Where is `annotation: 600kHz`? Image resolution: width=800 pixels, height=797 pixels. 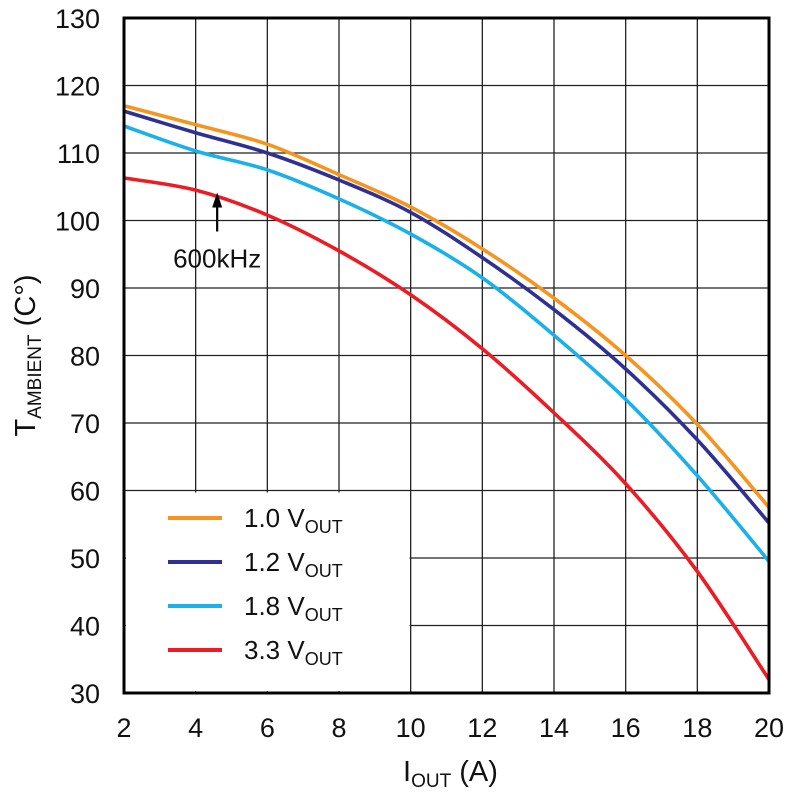 annotation: 600kHz is located at coordinates (217, 233).